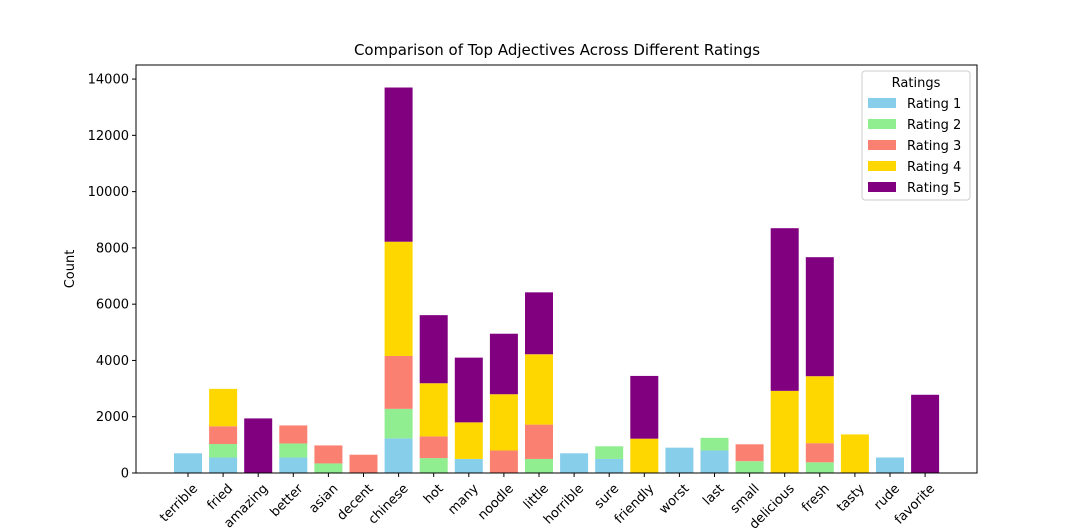  Describe the element at coordinates (713, 494) in the screenshot. I see `x-tick-label: last` at that location.